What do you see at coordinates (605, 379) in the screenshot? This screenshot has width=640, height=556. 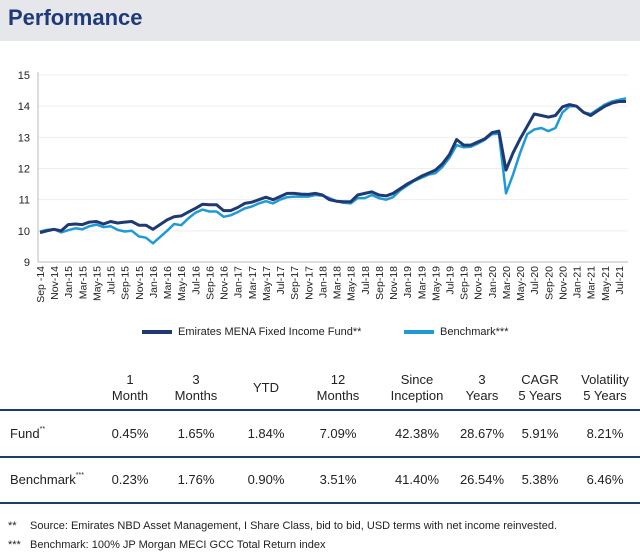 I see `column-header-line: Volatility` at bounding box center [605, 379].